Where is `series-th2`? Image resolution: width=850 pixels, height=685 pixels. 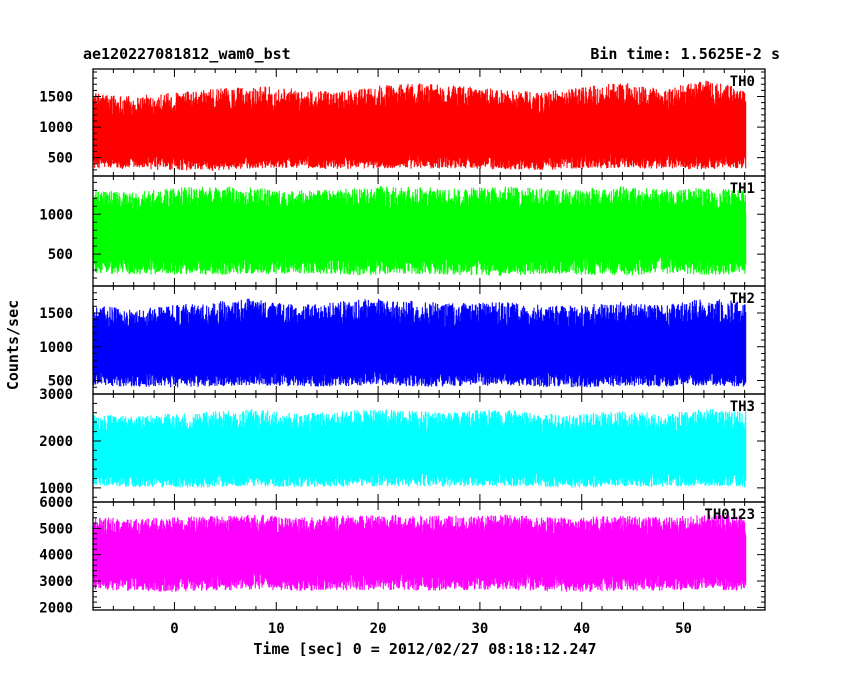 series-th2 is located at coordinates (419, 343).